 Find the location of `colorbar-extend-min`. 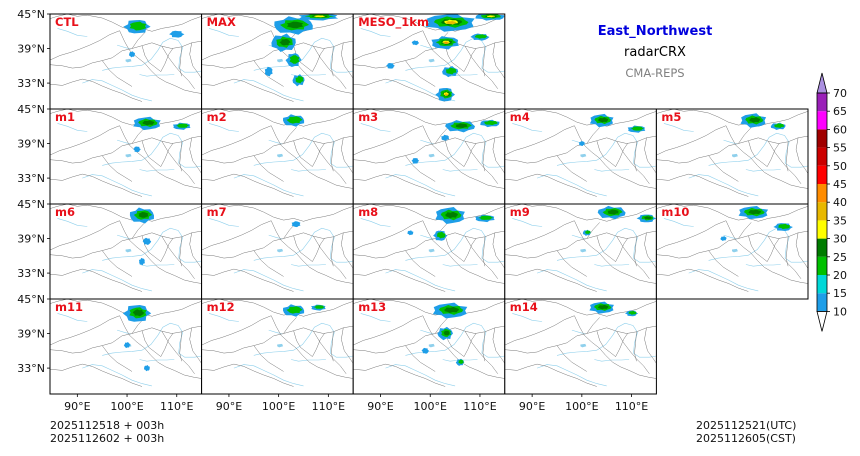

colorbar-extend-min is located at coordinates (822, 321).